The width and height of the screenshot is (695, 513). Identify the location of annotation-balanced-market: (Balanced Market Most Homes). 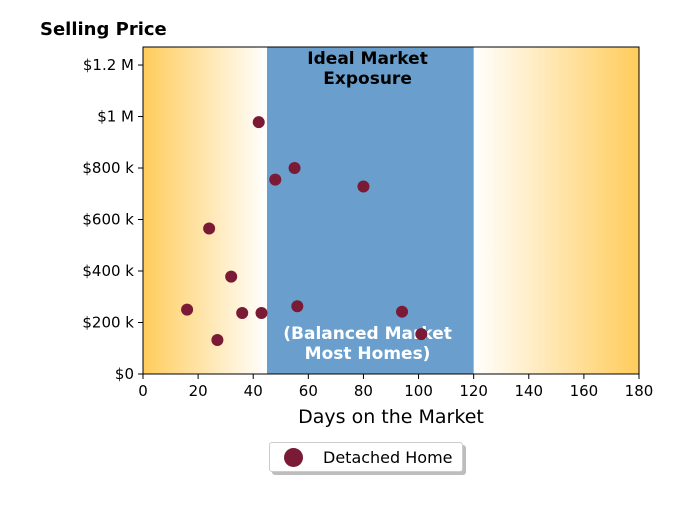
(367, 344).